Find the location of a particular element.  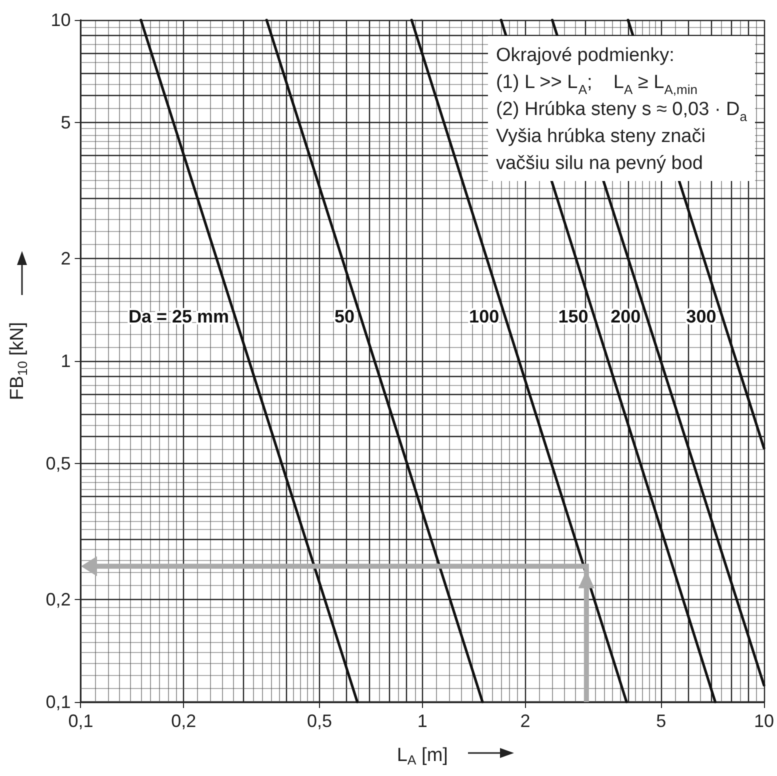

annotation: Vyšia hrúbka steny znači is located at coordinates (601, 136).